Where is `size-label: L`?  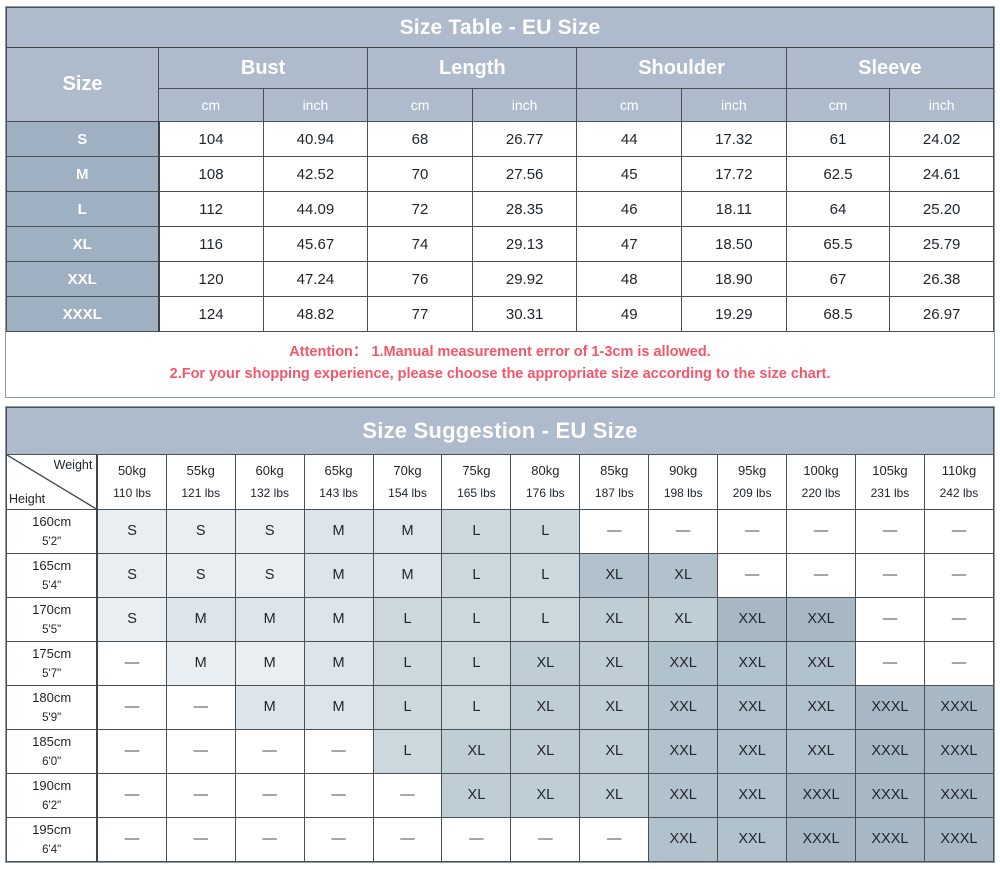
size-label: L is located at coordinates (83, 209).